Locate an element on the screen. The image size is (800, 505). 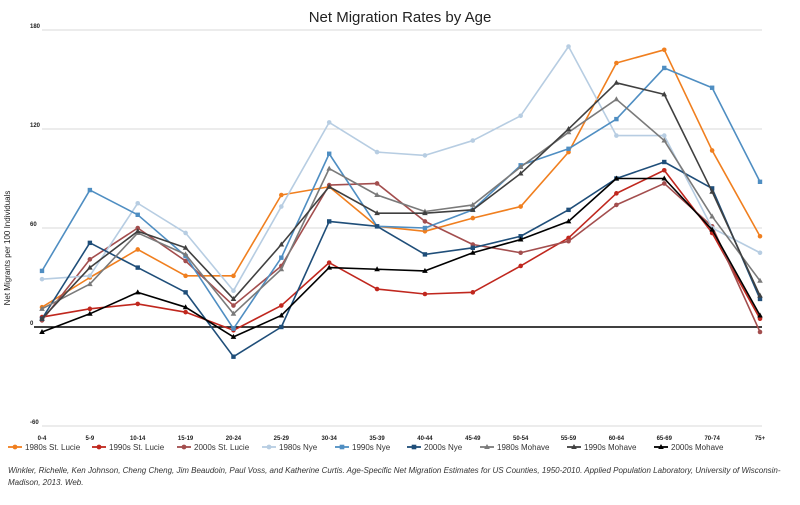
x-tick-label: 0-4 is located at coordinates (42, 439).